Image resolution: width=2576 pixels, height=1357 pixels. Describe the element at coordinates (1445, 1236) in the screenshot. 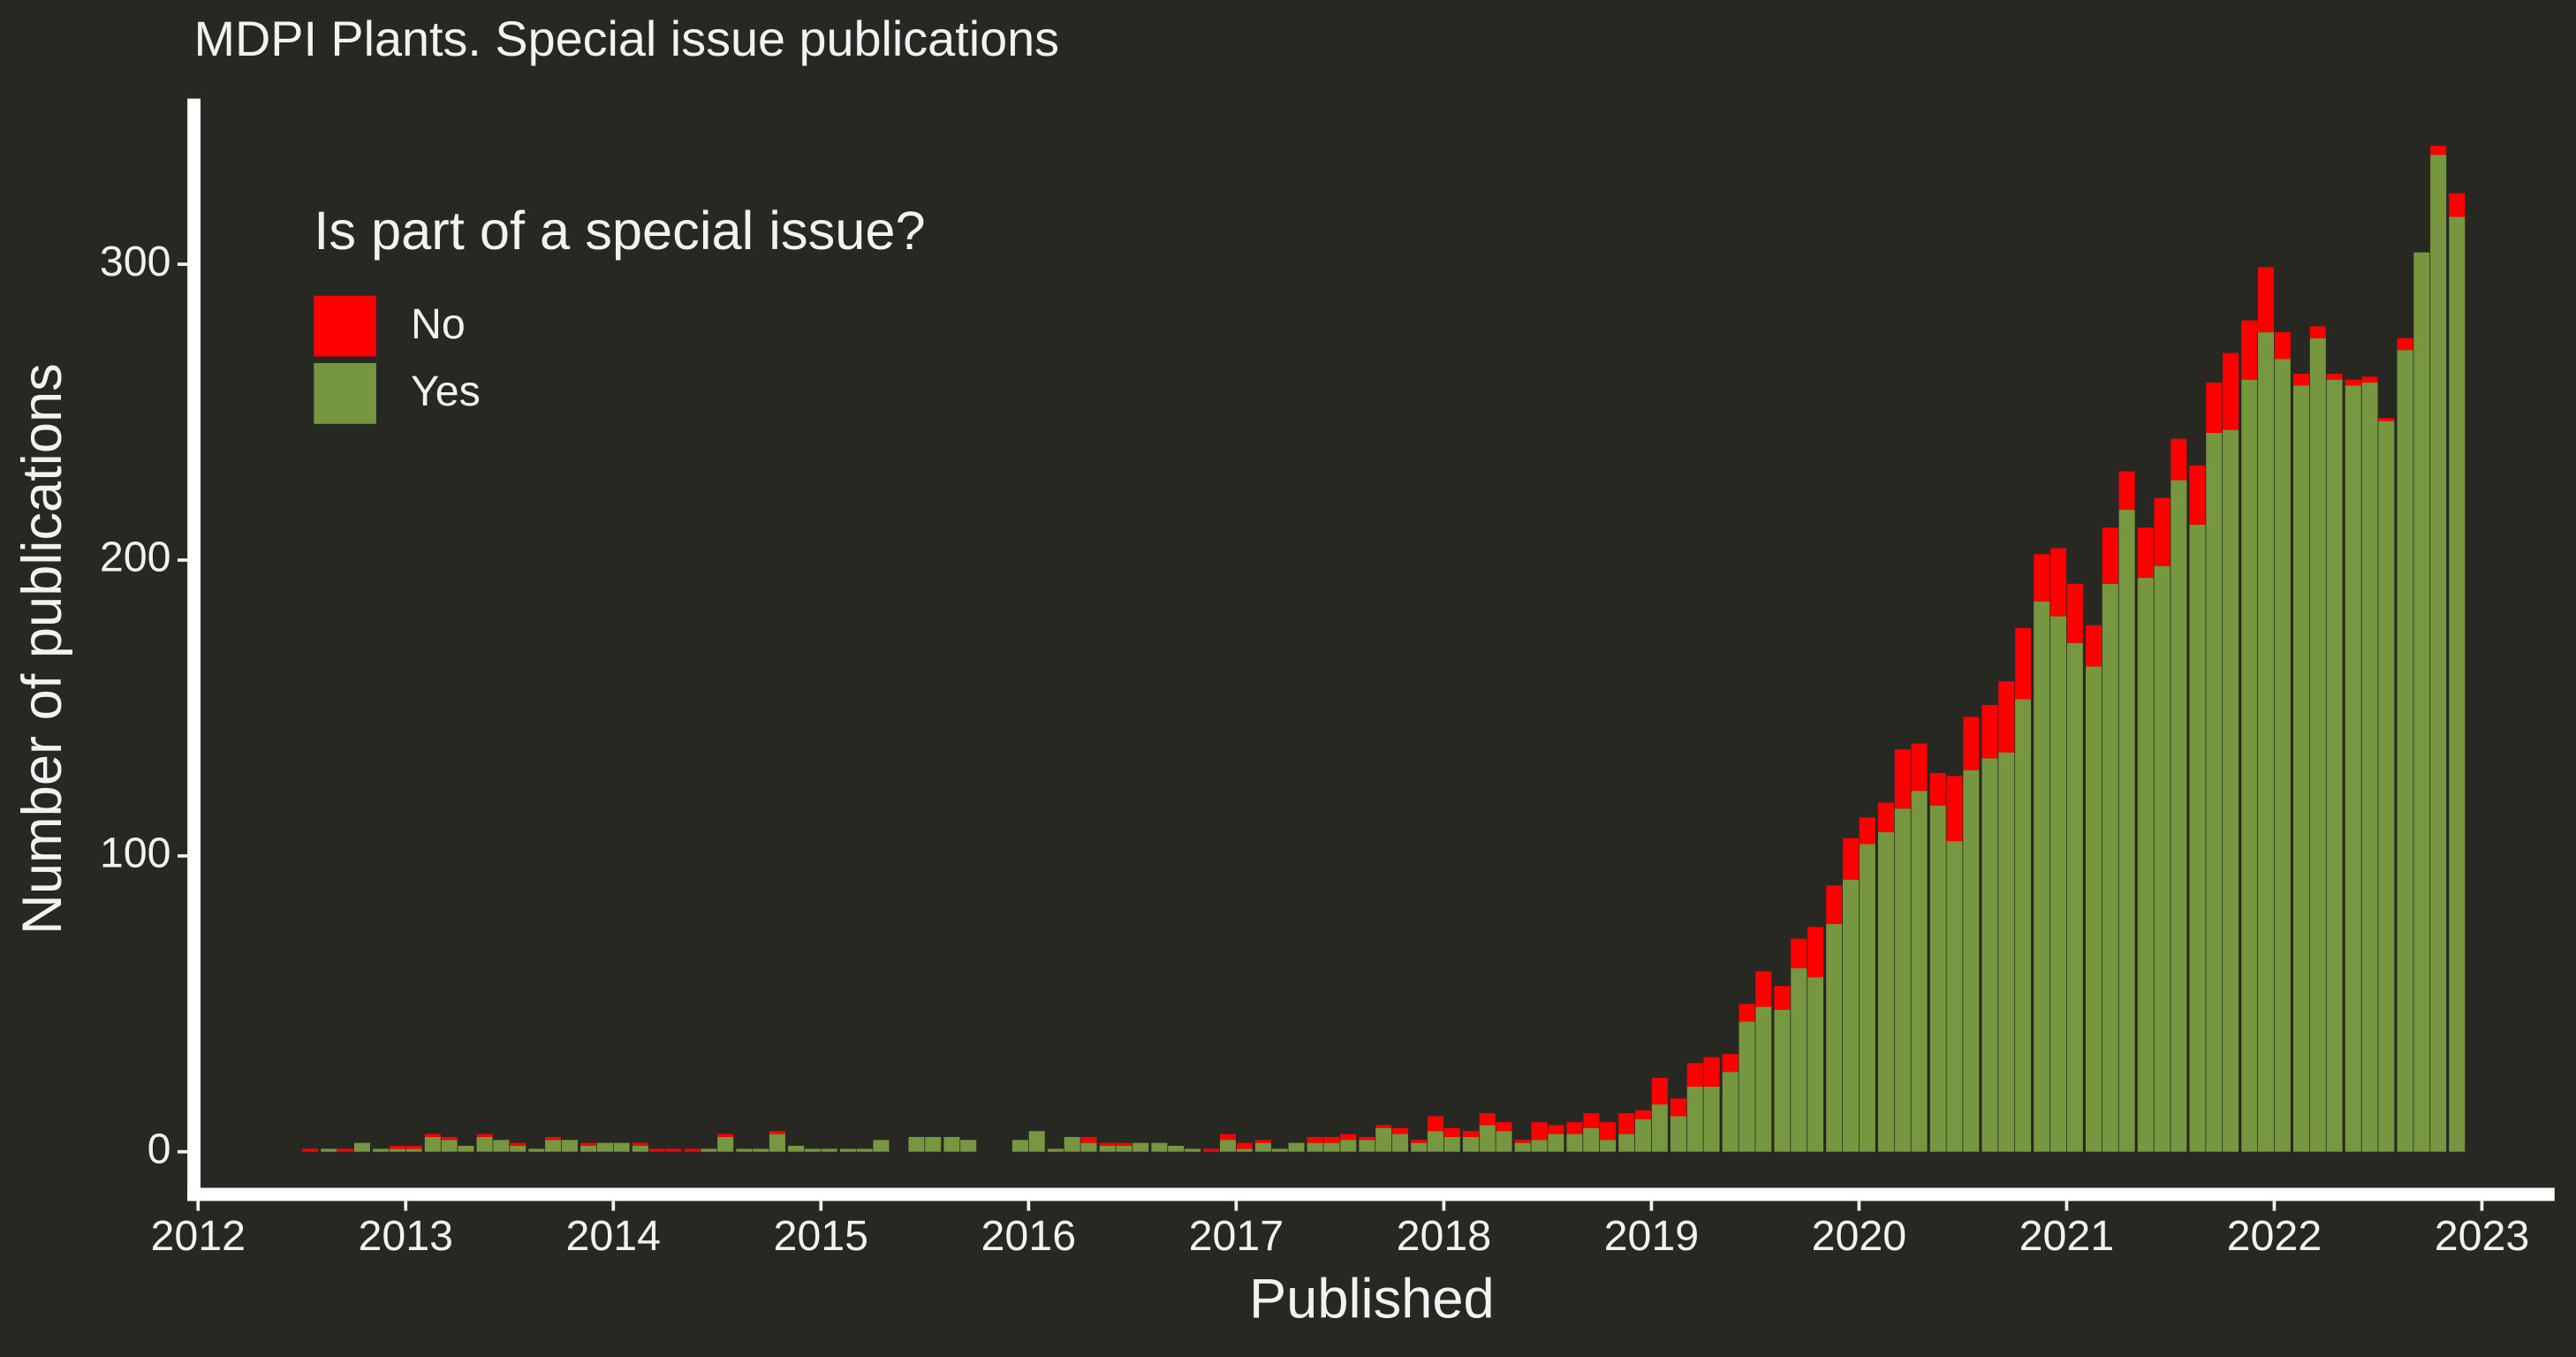

I see `x-tick-label: 2018` at that location.